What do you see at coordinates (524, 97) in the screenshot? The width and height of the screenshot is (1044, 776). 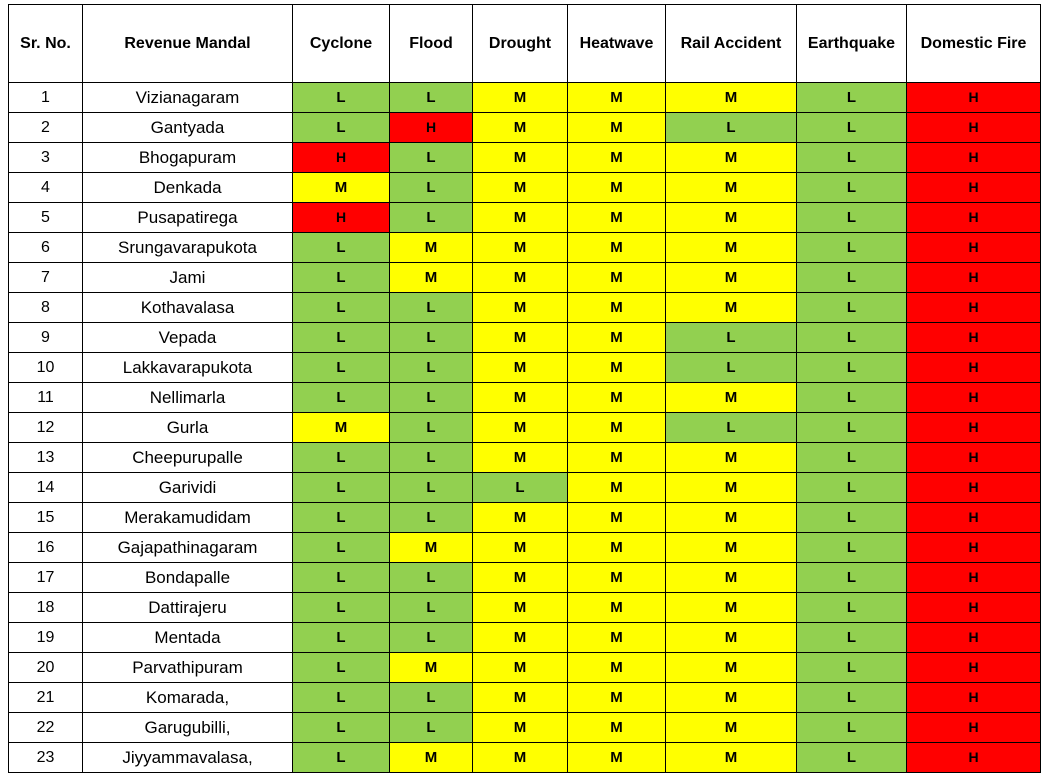 I see `table-row: 1 Vizianagaram L L M M M L H` at bounding box center [524, 97].